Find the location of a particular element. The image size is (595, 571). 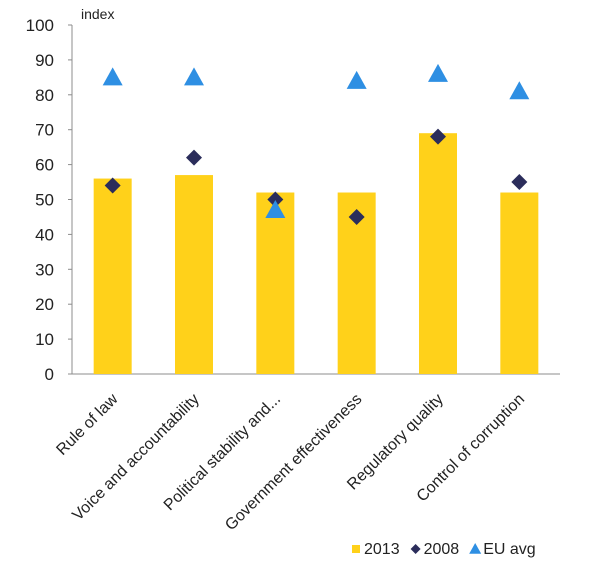

legend: 2013 2008 EU avg is located at coordinates (444, 549).